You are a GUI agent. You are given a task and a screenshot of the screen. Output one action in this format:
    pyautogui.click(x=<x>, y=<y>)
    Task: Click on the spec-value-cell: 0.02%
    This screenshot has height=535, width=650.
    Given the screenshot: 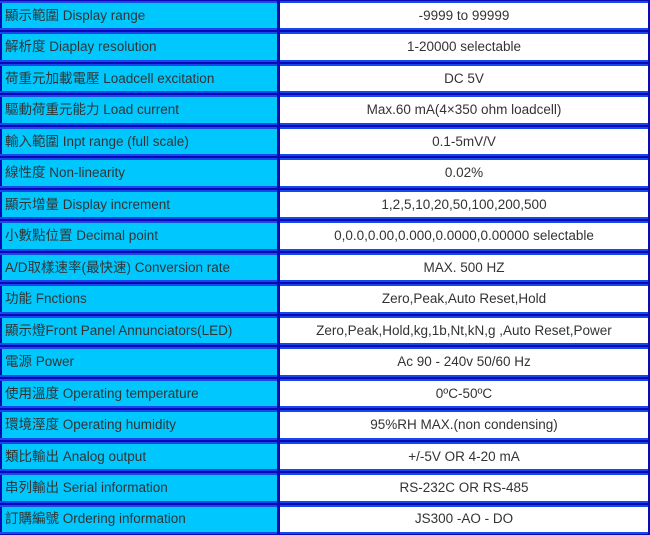 What is the action you would take?
    pyautogui.click(x=464, y=173)
    